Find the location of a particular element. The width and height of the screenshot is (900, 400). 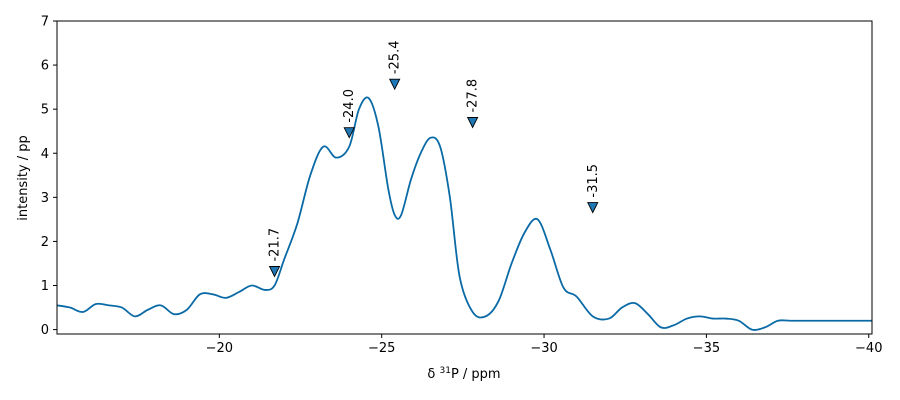

x-tick-label: −30 is located at coordinates (543, 348).